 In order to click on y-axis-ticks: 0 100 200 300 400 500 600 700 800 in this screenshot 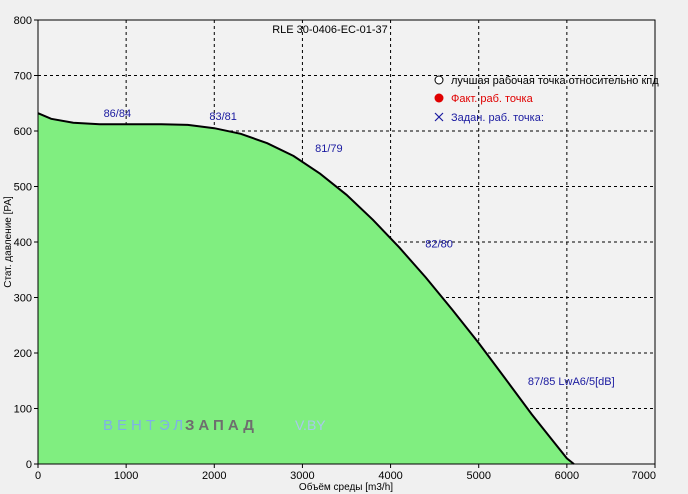, I will do `click(26, 243)`.